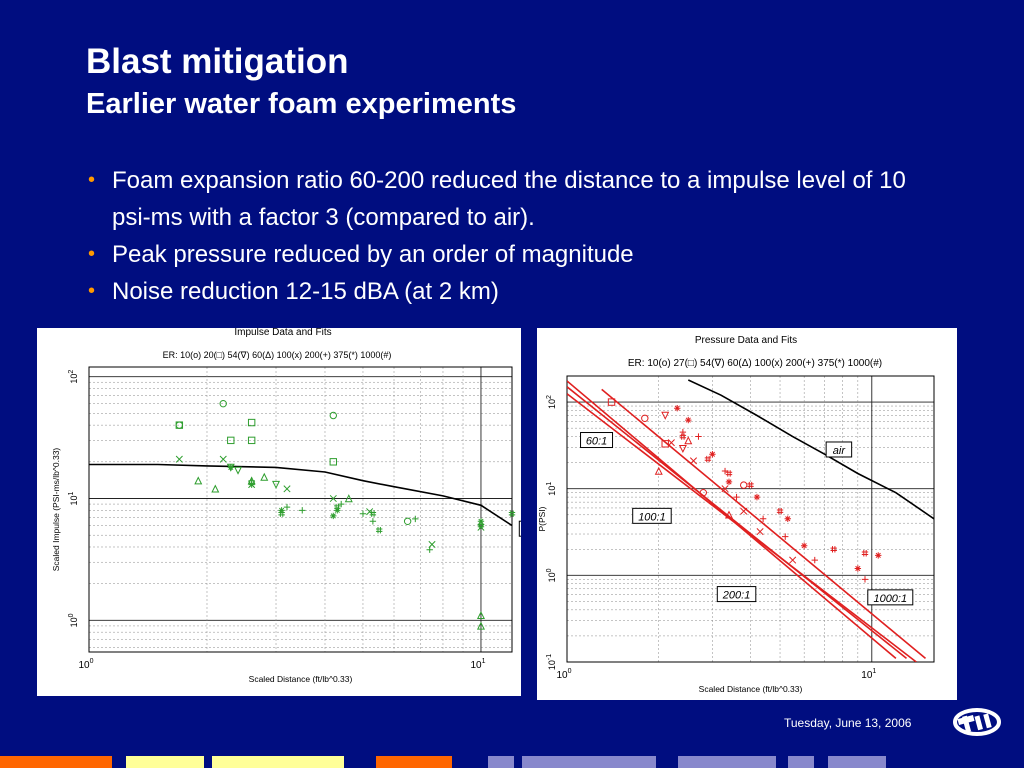  I want to click on fit-line-Air, so click(301, 495).